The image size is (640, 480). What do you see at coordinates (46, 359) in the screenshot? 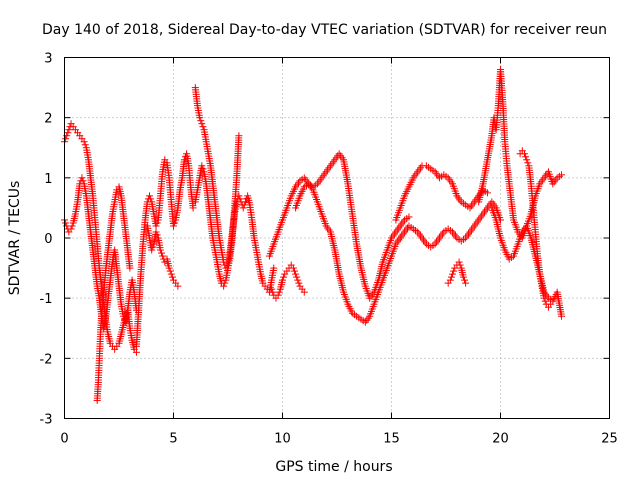
I see `y-tick-label: -2` at bounding box center [46, 359].